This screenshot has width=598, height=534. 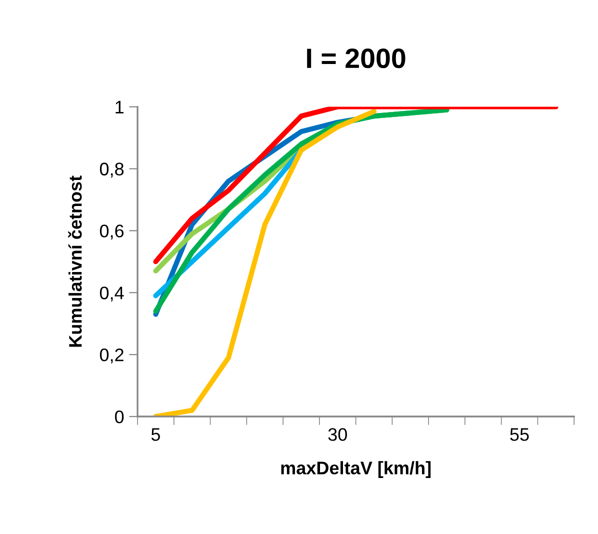 What do you see at coordinates (112, 232) in the screenshot?
I see `y-tick-label: 0,6` at bounding box center [112, 232].